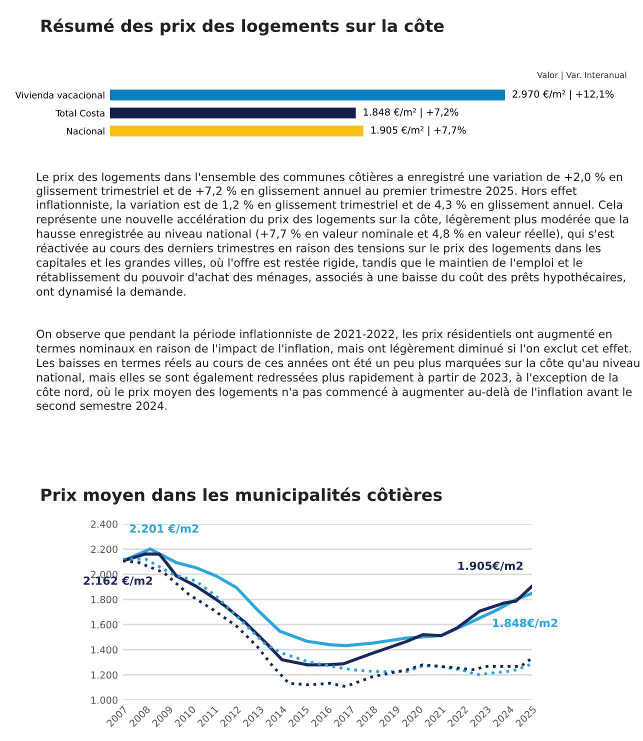  Describe the element at coordinates (104, 600) in the screenshot. I see `y-tick-label: 1.800` at that location.